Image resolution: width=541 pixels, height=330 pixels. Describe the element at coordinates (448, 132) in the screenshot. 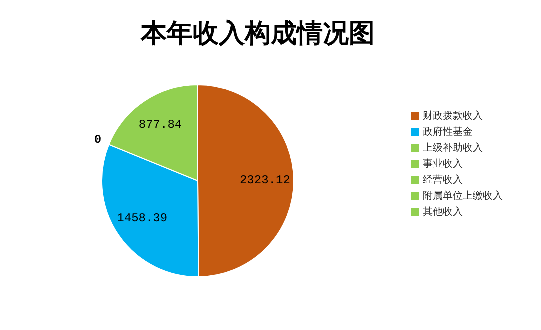

I see `legend-label: 政府性基金` at that location.